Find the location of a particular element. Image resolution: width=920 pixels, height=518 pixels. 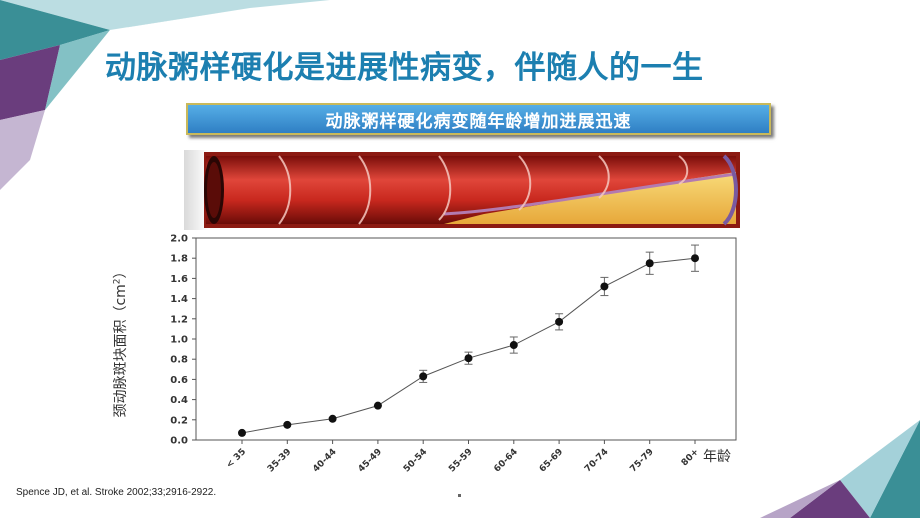

y-tick-label: 1.6 is located at coordinates (179, 279).